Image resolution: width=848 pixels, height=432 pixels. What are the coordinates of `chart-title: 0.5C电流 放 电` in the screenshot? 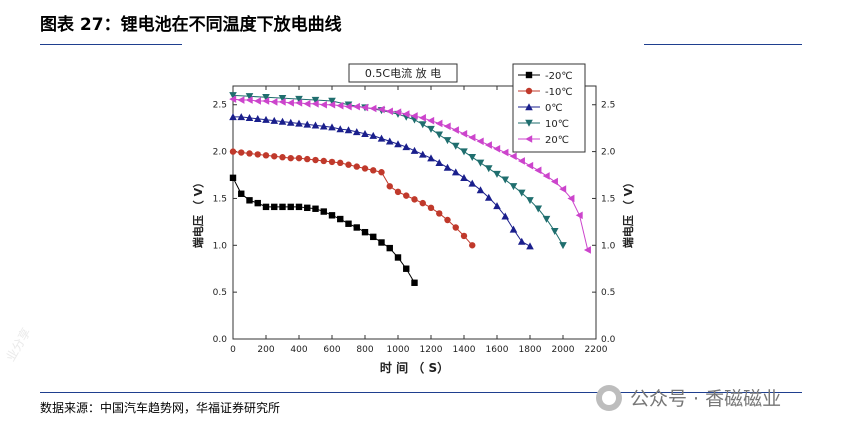 It's located at (403, 73).